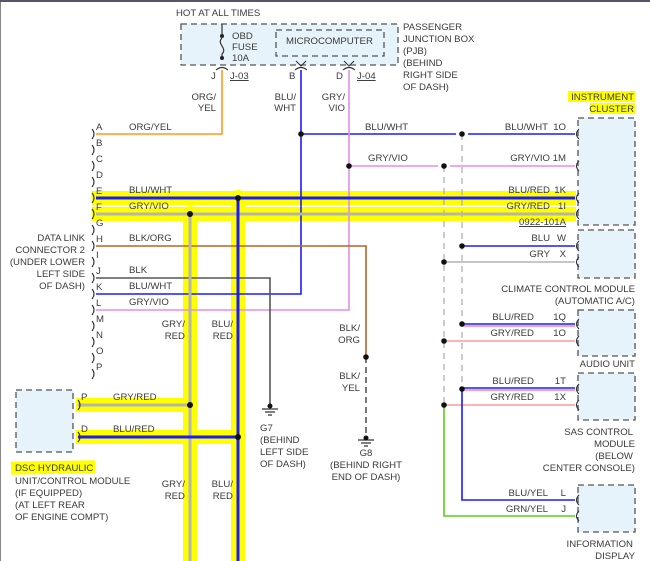 The image size is (650, 561). Describe the element at coordinates (563, 509) in the screenshot. I see `pin-label: J` at that location.